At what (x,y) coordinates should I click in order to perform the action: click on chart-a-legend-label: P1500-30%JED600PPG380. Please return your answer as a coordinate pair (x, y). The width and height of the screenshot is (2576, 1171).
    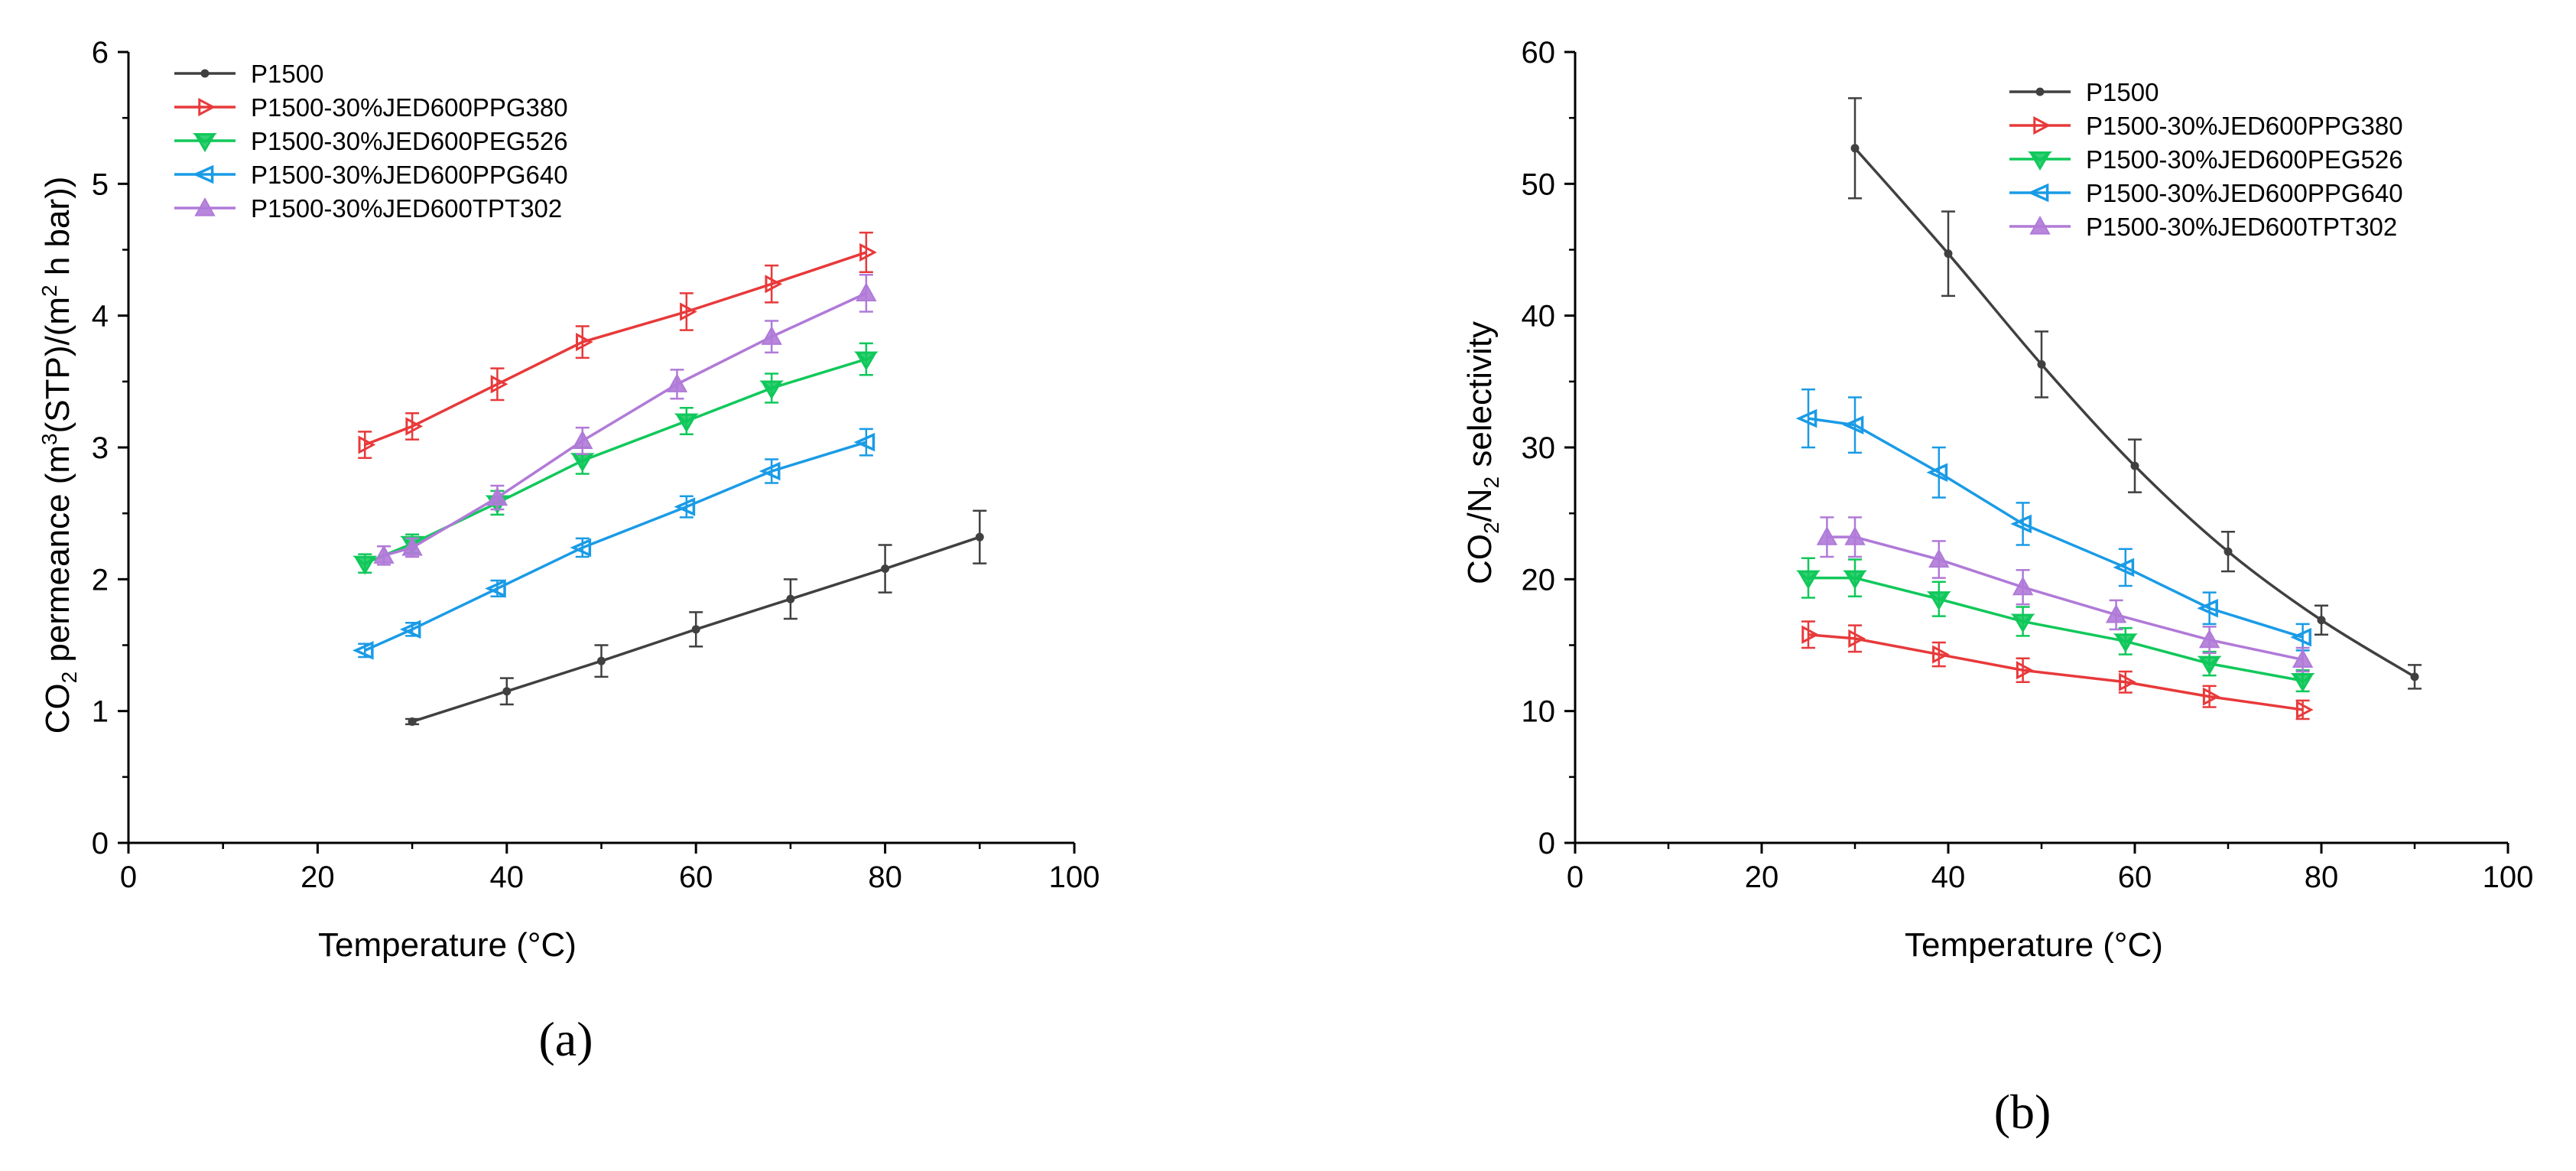
    Looking at the image, I should click on (410, 107).